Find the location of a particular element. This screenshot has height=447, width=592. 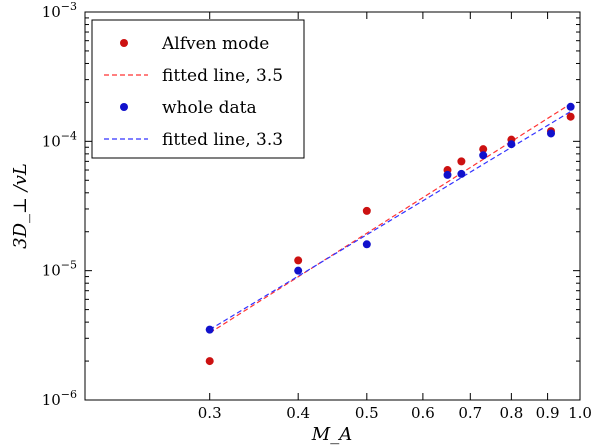

x-tick-label: 0.6 is located at coordinates (423, 413).